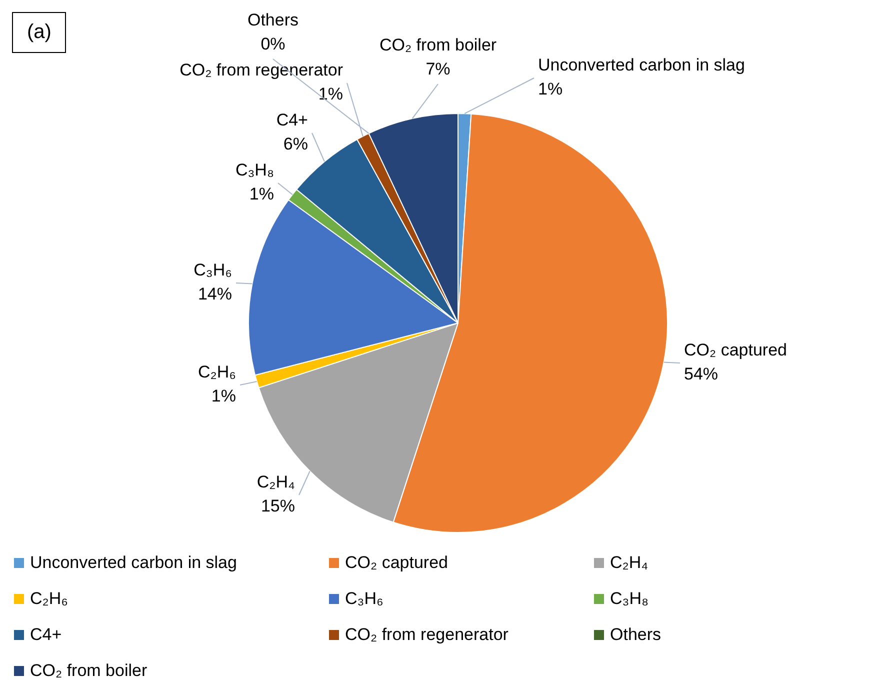 The width and height of the screenshot is (881, 688). What do you see at coordinates (215, 294) in the screenshot?
I see `data-label: 14%` at bounding box center [215, 294].